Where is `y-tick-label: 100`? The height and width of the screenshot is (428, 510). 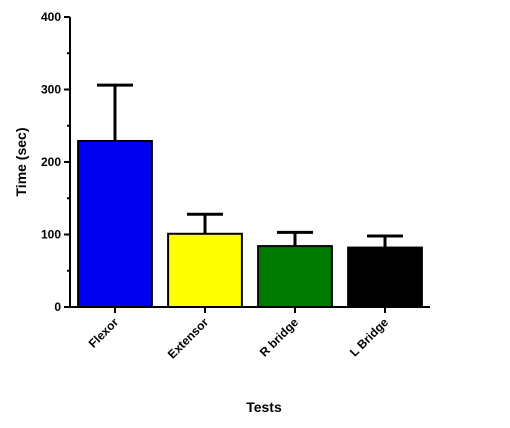
y-tick-label: 100 is located at coordinates (51, 235).